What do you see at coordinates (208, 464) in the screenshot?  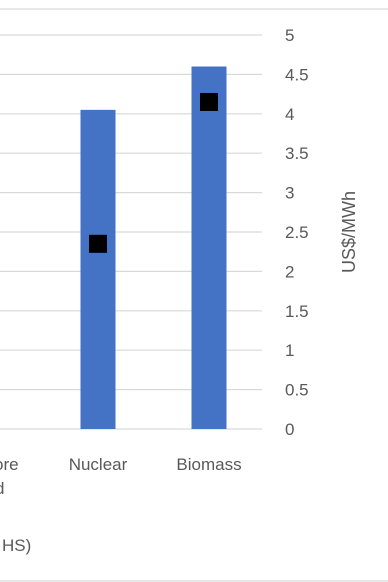 I see `x-category-label: Biomass` at bounding box center [208, 464].